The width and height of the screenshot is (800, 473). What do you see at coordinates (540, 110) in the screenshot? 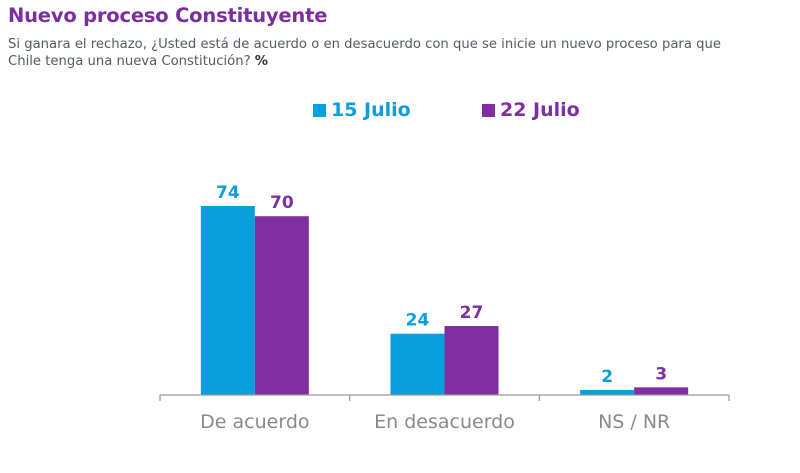
I see `legend-label-22-julio: 22 Julio` at bounding box center [540, 110].